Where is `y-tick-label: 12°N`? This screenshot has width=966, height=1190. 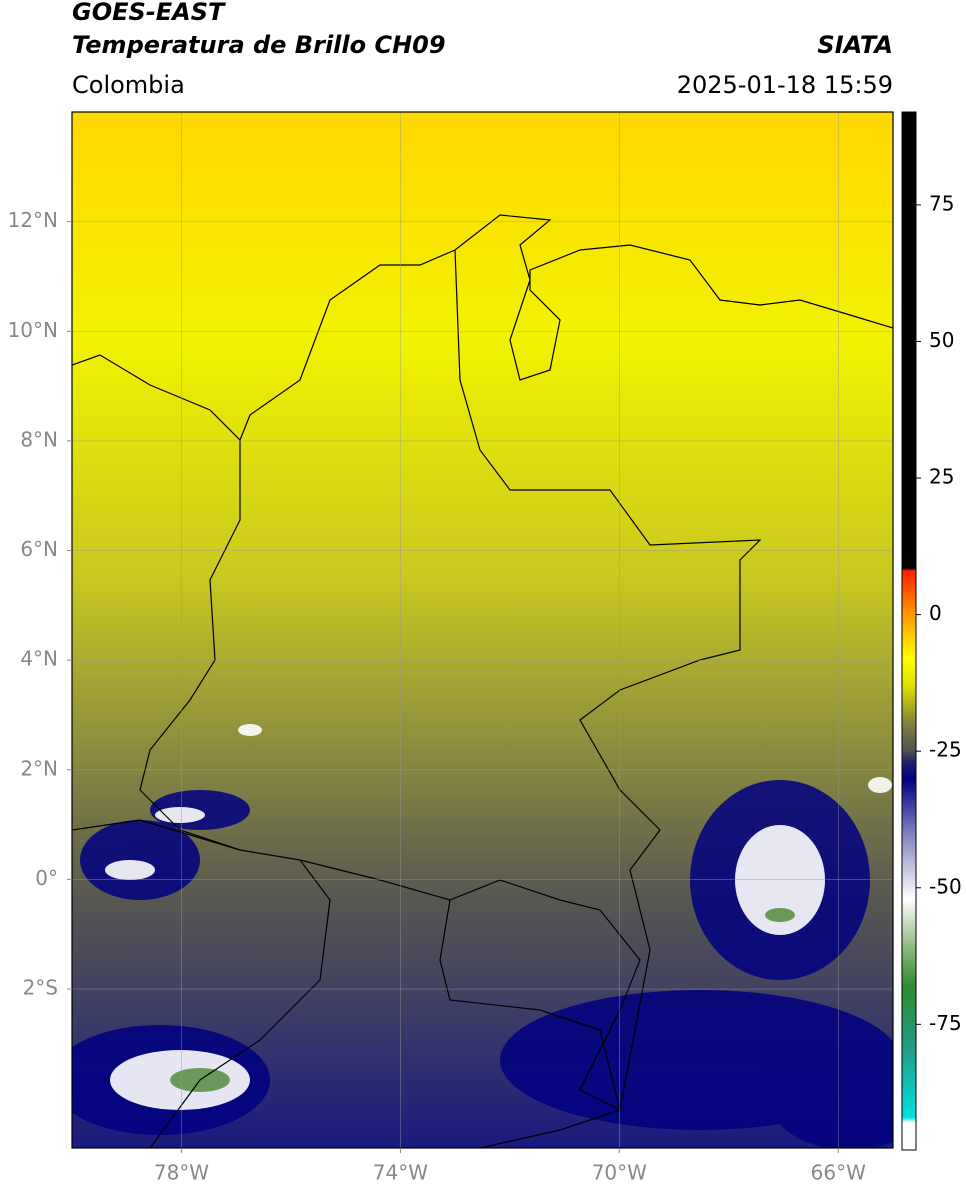 y-tick-label: 12°N is located at coordinates (33, 220).